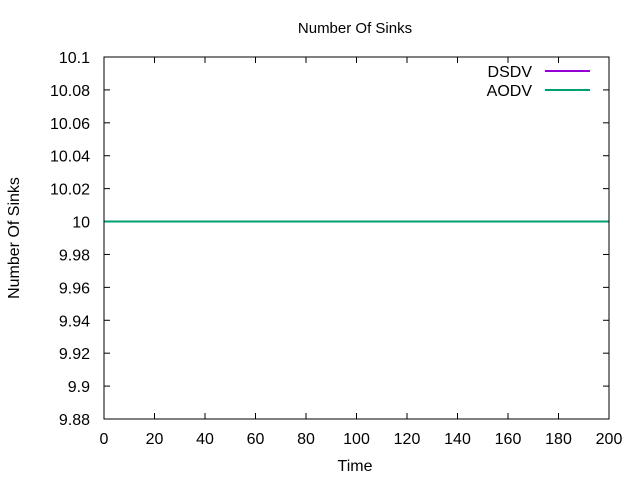 The image size is (640, 480). Describe the element at coordinates (155, 439) in the screenshot. I see `x-tick-label: 20` at that location.